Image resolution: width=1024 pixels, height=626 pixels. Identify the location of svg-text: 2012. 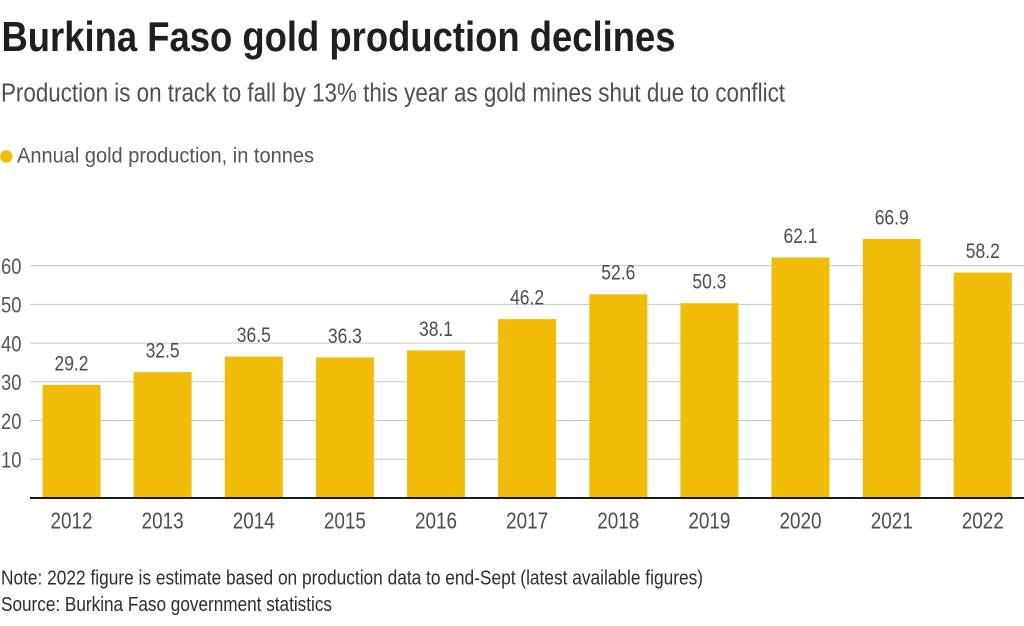
(72, 520).